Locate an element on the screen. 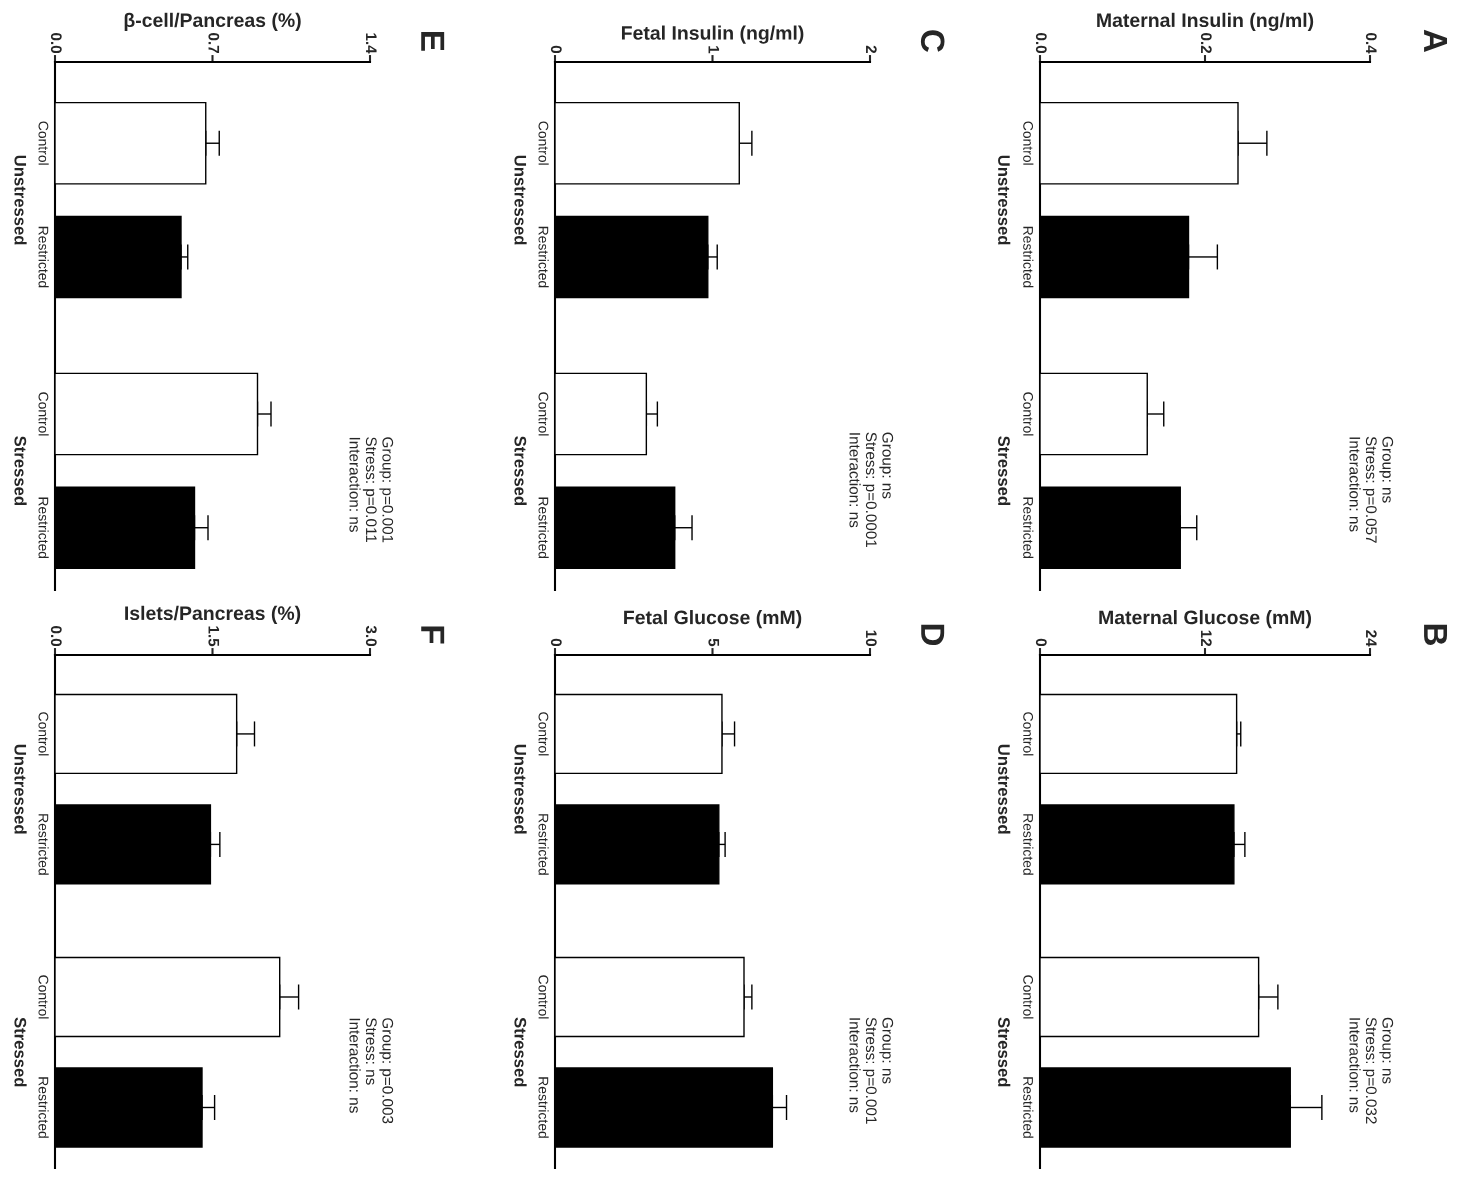  x-axis-title: β-cell/Pancreas (%) is located at coordinates (212, 21).